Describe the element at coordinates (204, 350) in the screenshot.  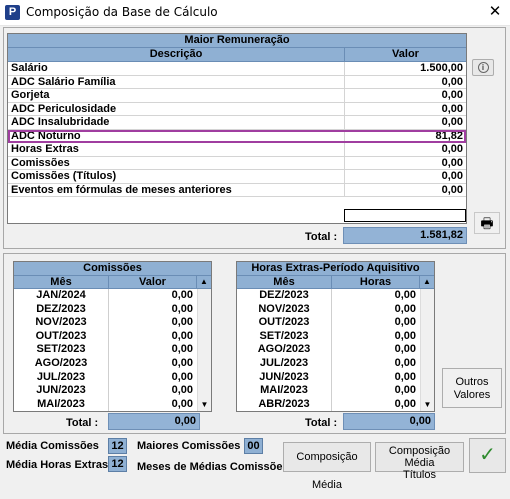
I see `comissoes-scrollbar: ▼` at that location.